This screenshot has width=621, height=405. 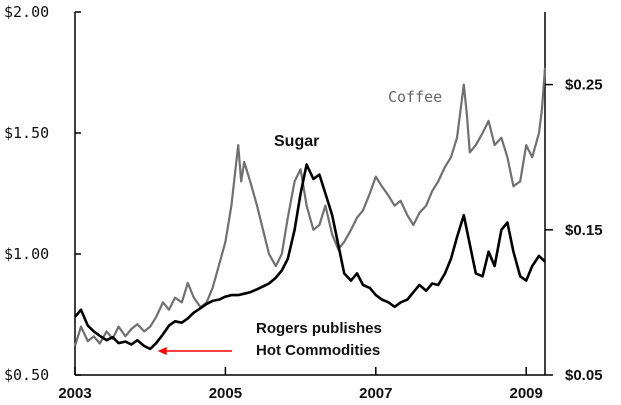 I want to click on annotation-arrow, so click(x=194, y=351).